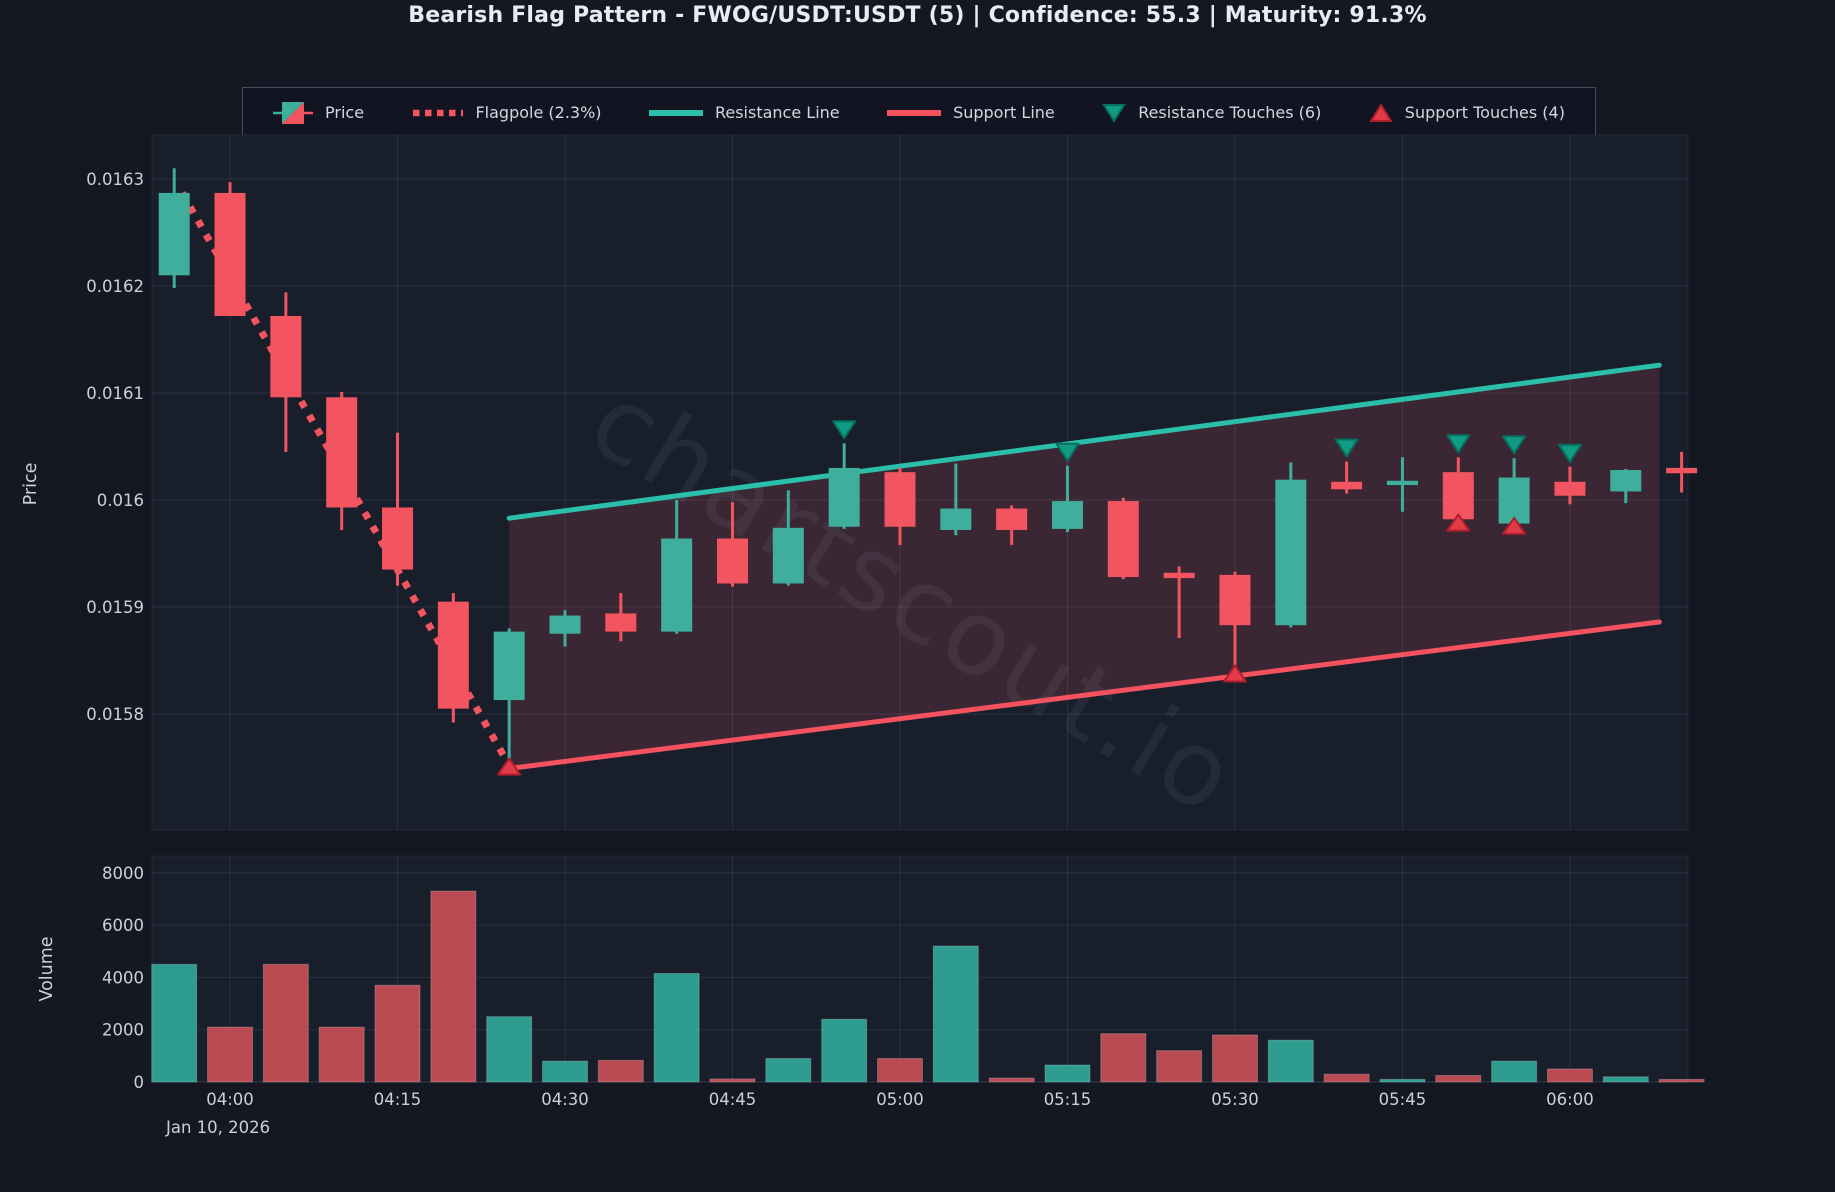 The height and width of the screenshot is (1192, 1835). I want to click on legend-item-support-line: Support Line, so click(971, 112).